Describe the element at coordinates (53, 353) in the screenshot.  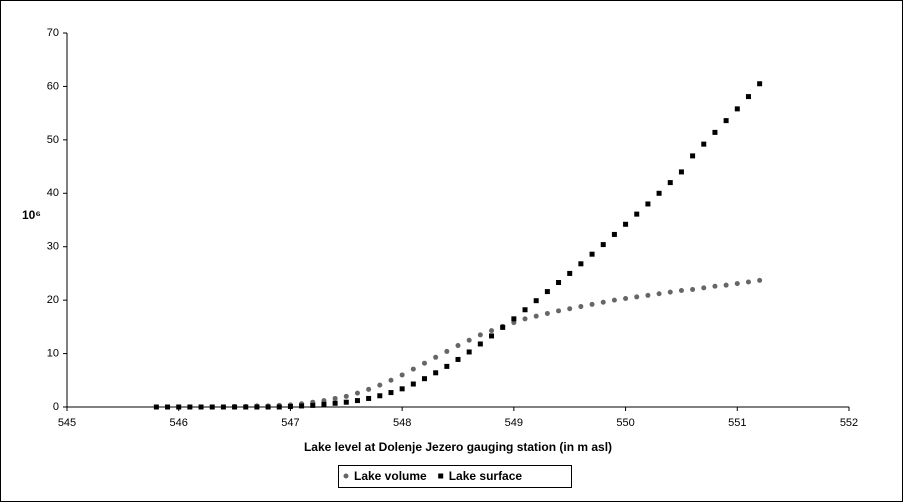
I see `y-tick-label: 10` at that location.